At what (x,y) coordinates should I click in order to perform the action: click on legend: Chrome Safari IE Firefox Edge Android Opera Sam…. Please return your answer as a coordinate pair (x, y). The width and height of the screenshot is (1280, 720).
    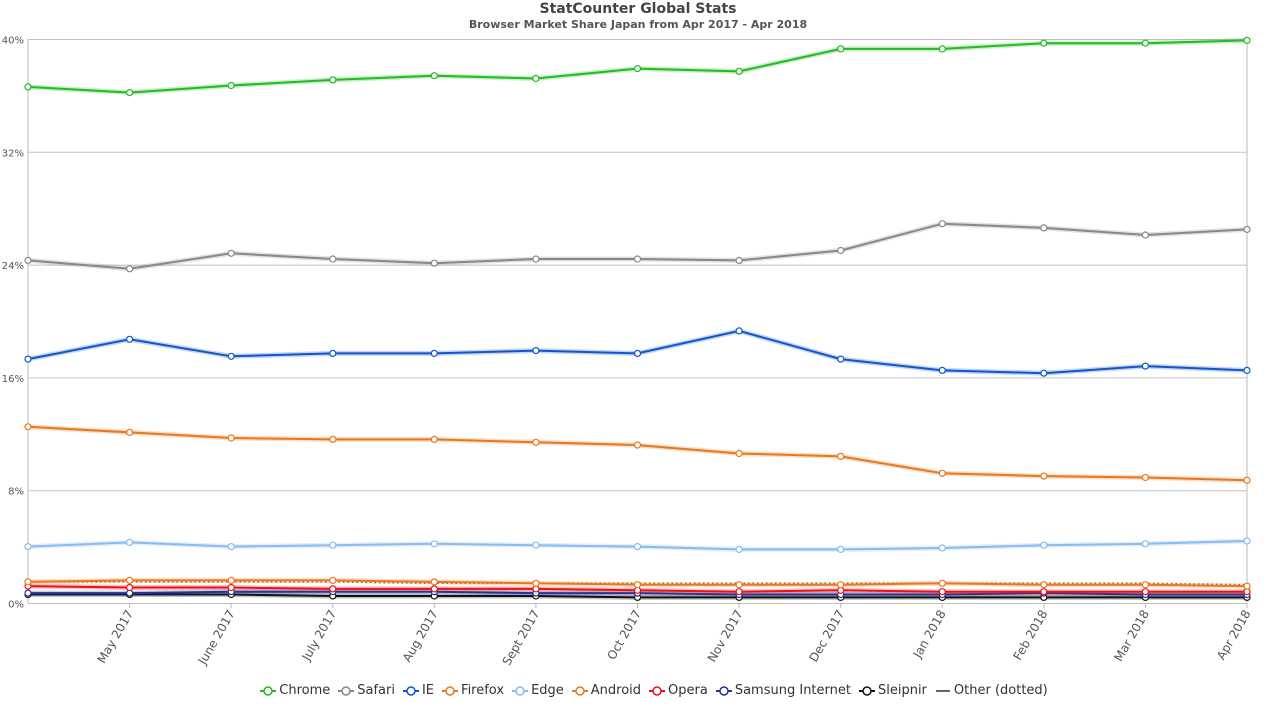
    Looking at the image, I should click on (640, 690).